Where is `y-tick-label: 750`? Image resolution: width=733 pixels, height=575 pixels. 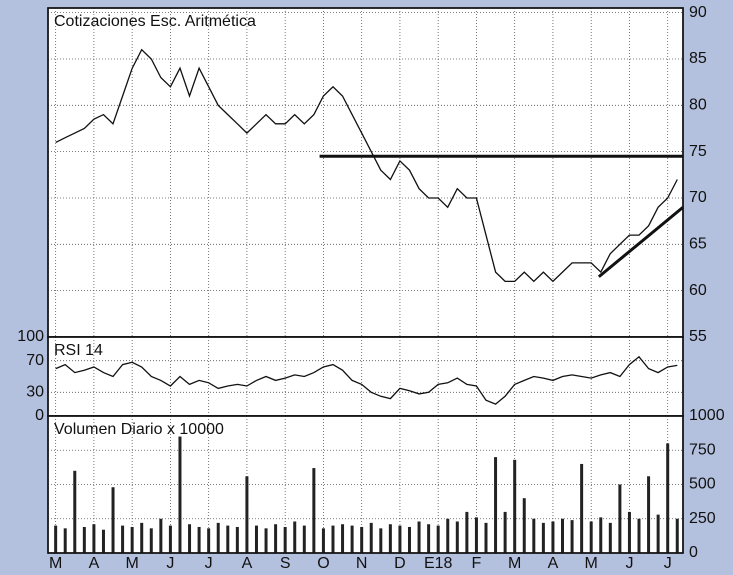
y-tick-label: 750 is located at coordinates (702, 449).